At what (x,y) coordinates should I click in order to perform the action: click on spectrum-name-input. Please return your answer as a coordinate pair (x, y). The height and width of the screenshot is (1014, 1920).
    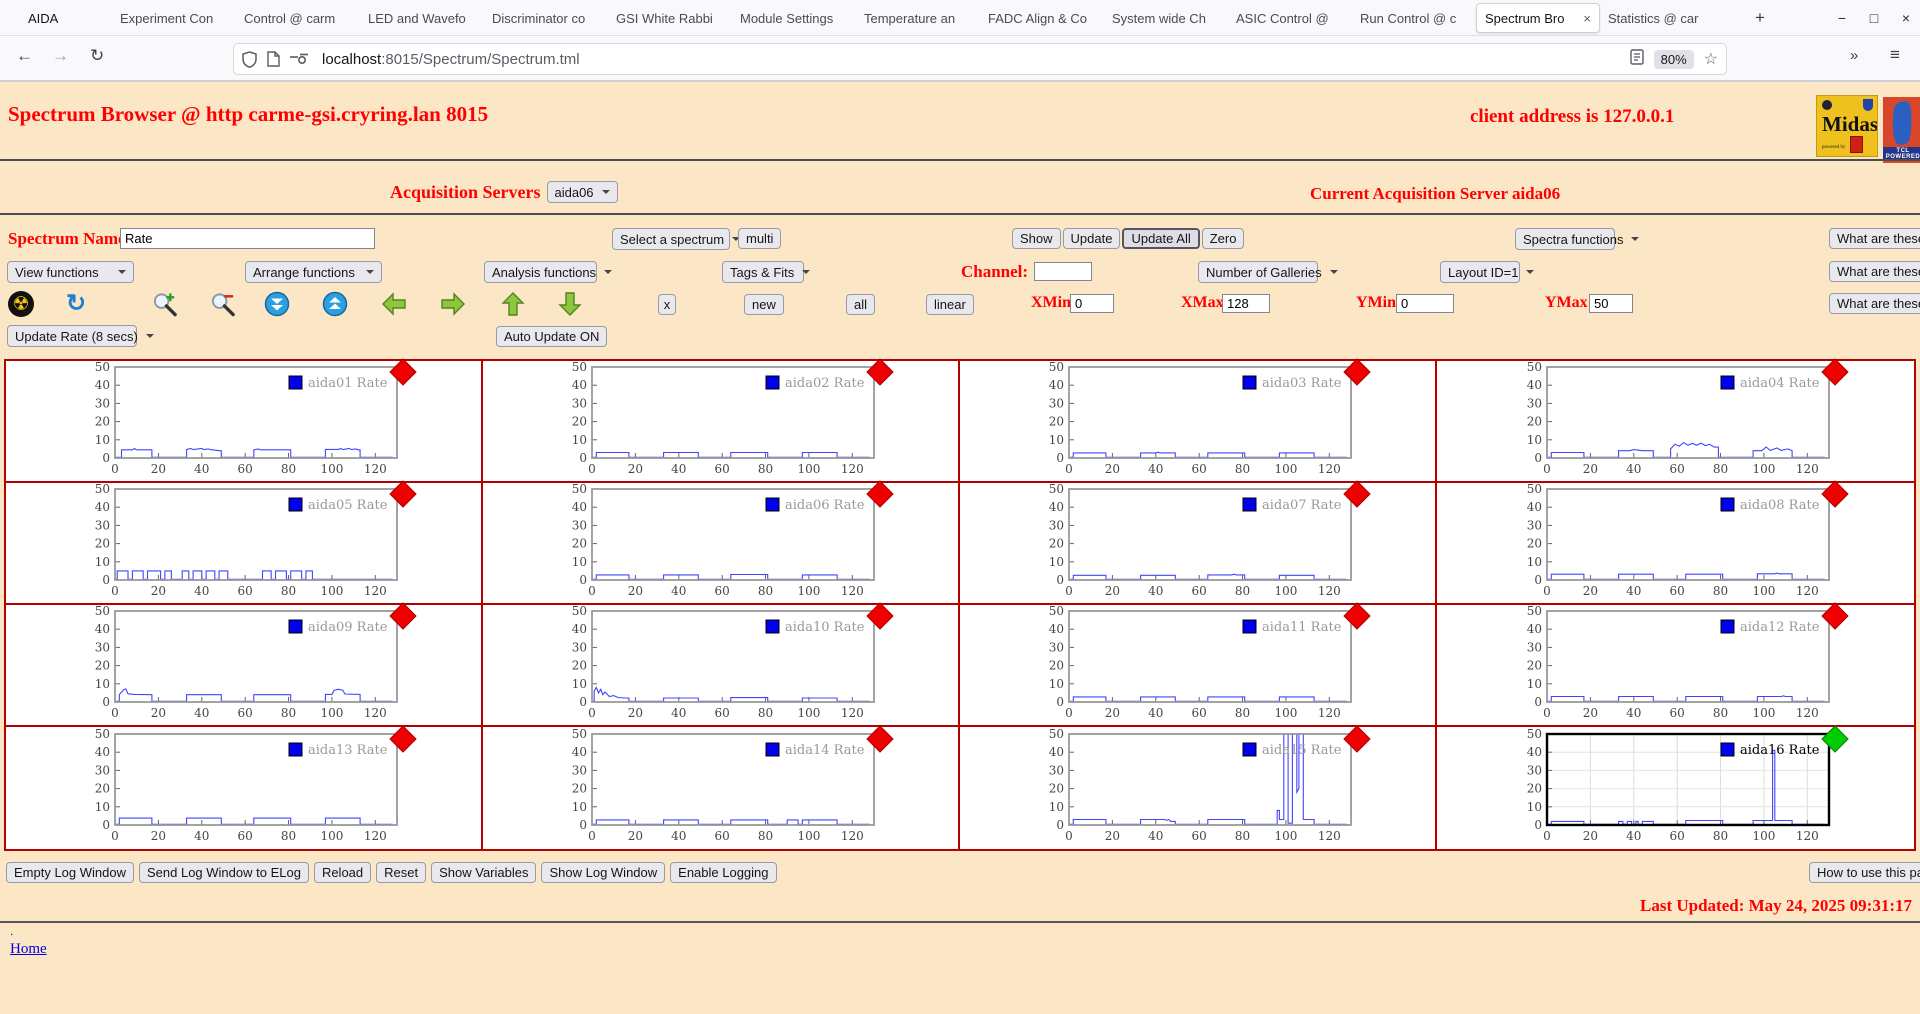
    Looking at the image, I should click on (247, 238).